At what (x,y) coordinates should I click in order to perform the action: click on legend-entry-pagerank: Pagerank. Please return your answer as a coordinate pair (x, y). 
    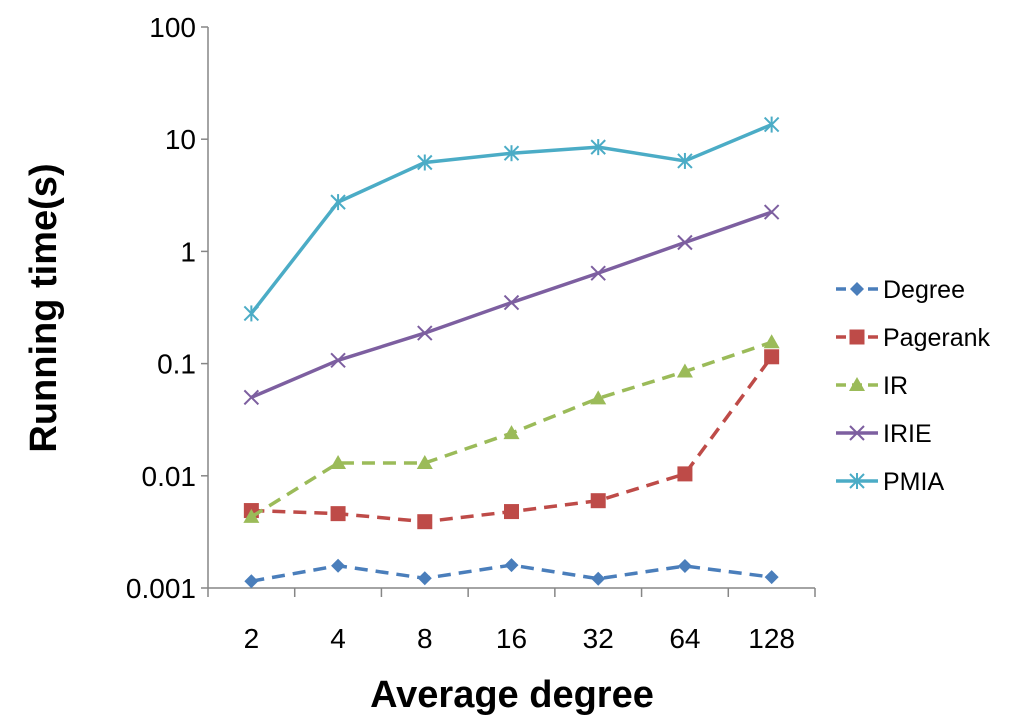
    Looking at the image, I should click on (913, 338).